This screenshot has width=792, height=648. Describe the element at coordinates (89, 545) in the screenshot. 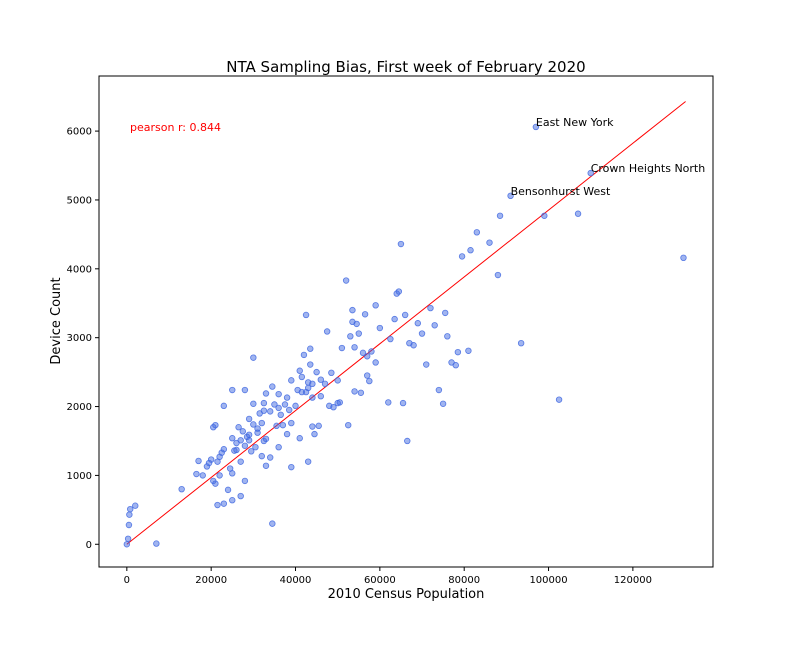

I see `y-tick-label: 0` at that location.